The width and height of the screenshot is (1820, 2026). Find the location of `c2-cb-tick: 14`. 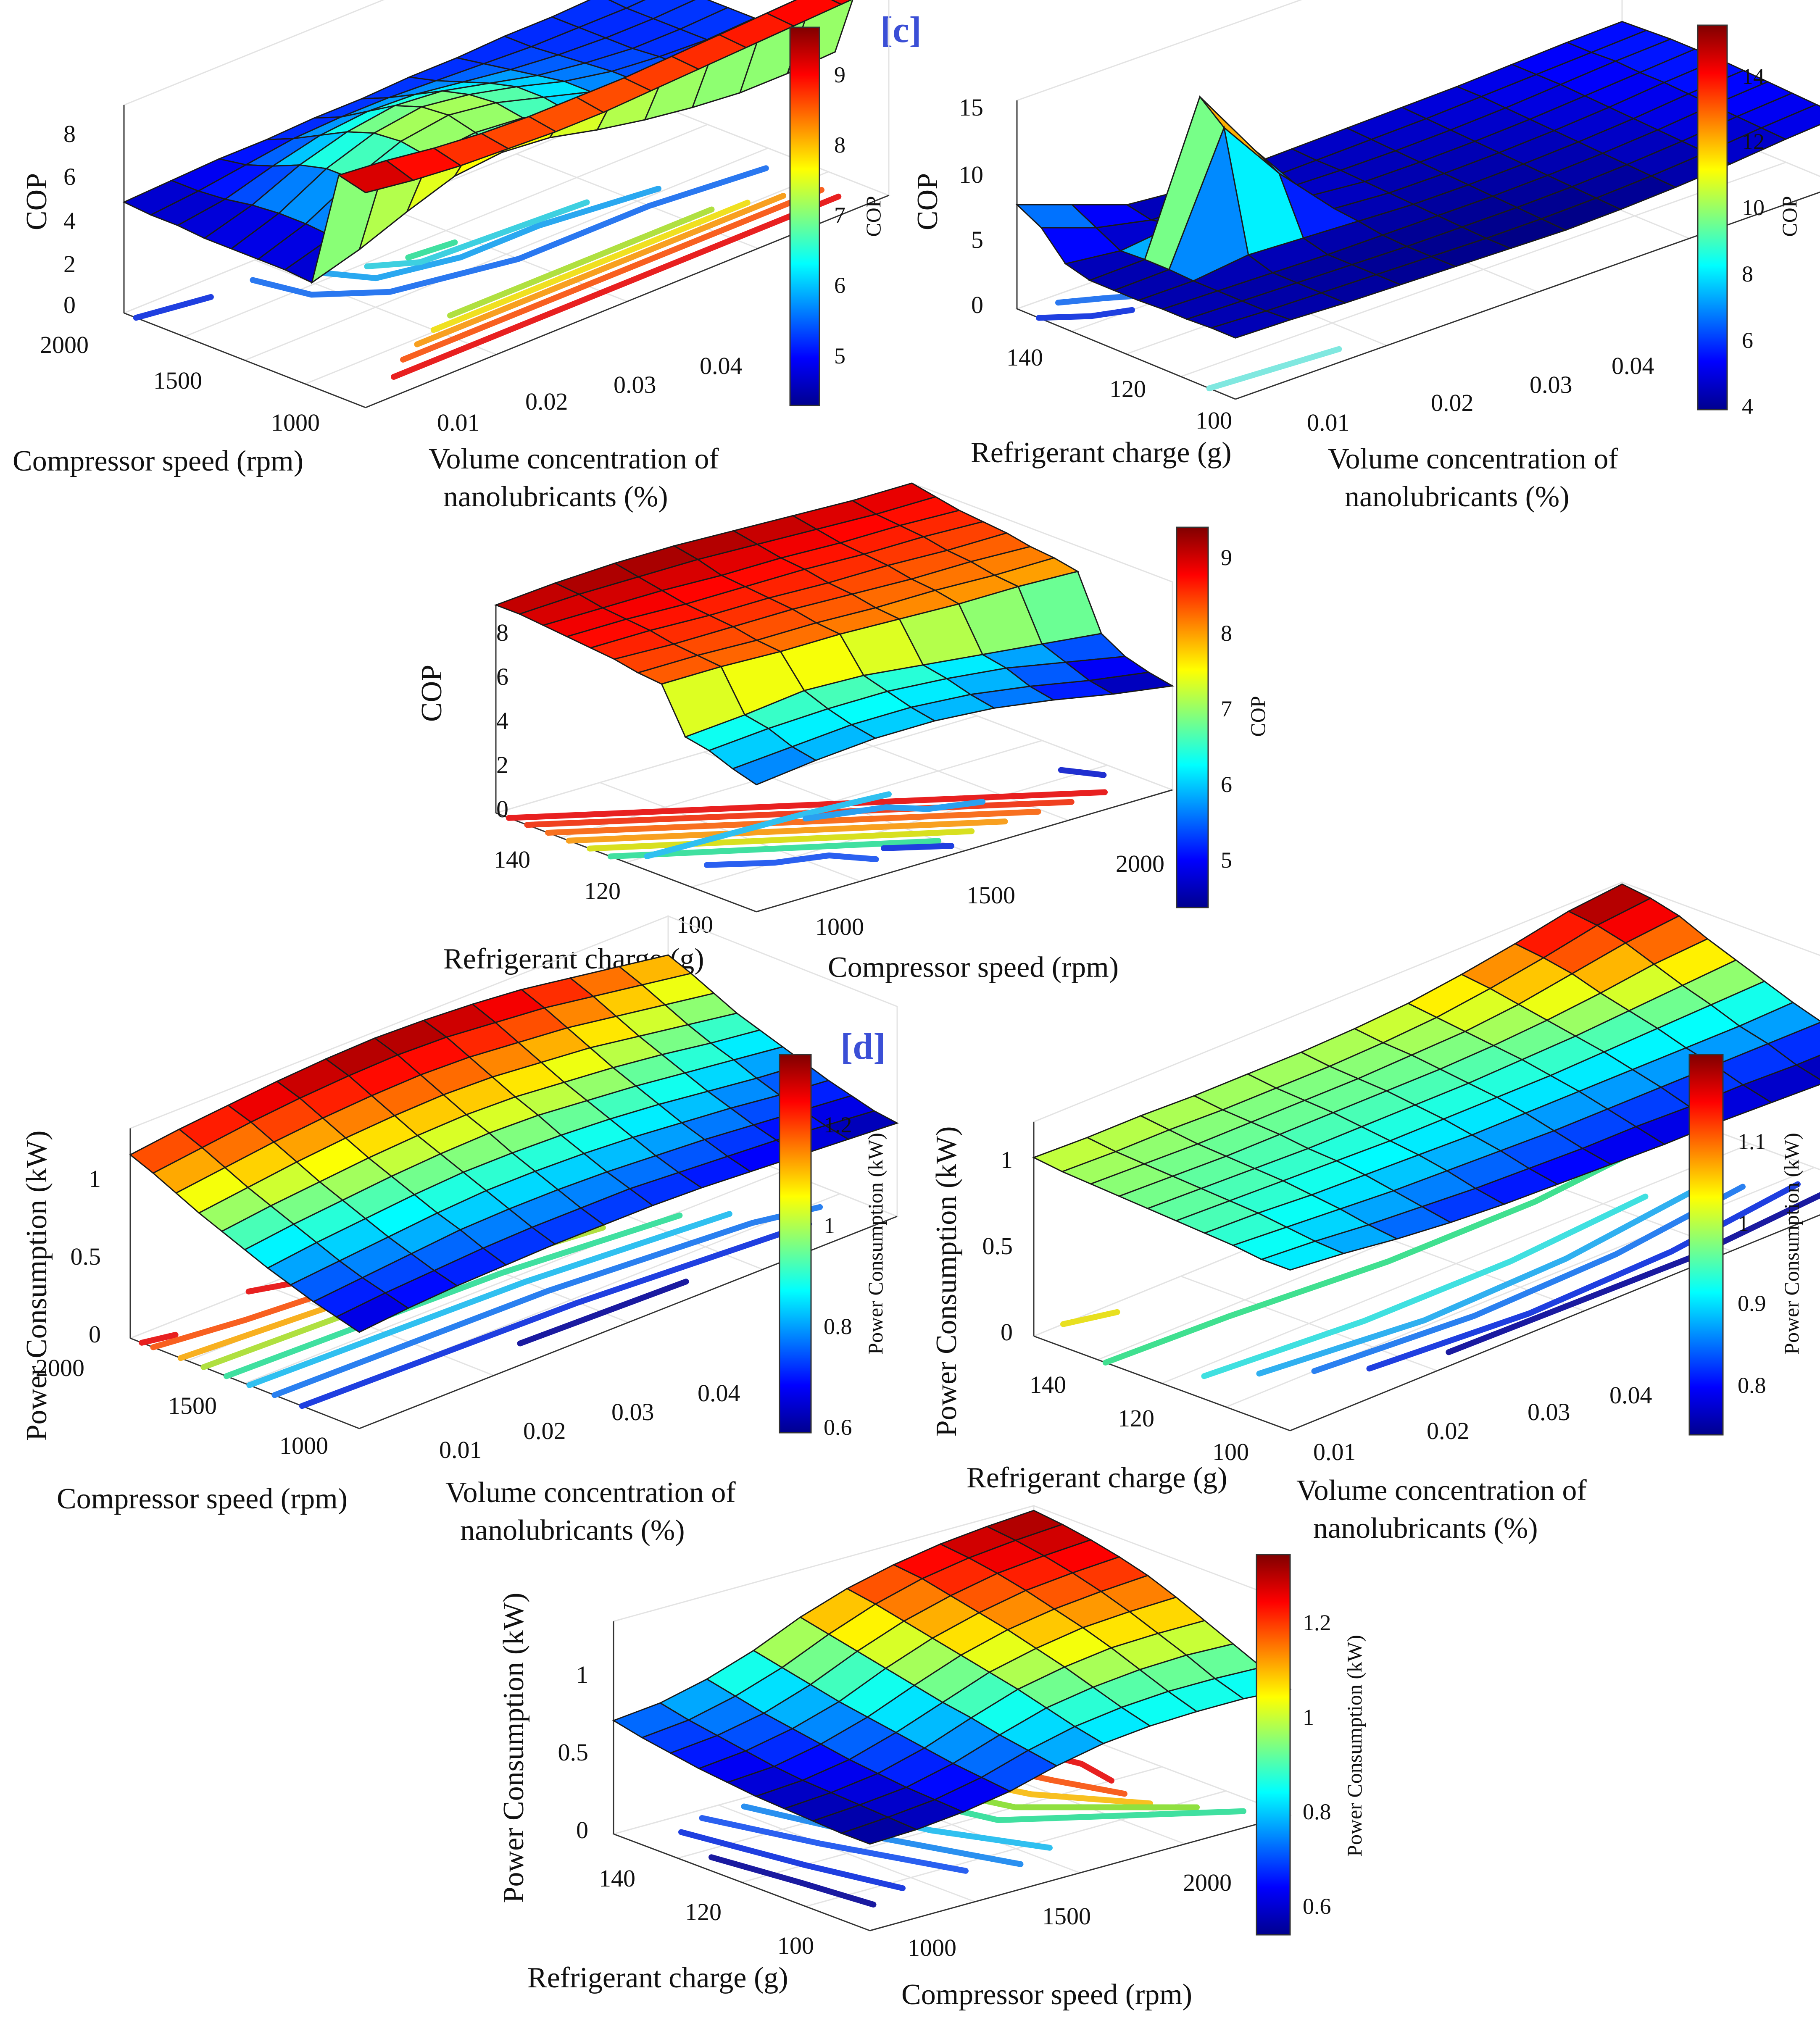

c2-cb-tick: 14 is located at coordinates (1753, 76).